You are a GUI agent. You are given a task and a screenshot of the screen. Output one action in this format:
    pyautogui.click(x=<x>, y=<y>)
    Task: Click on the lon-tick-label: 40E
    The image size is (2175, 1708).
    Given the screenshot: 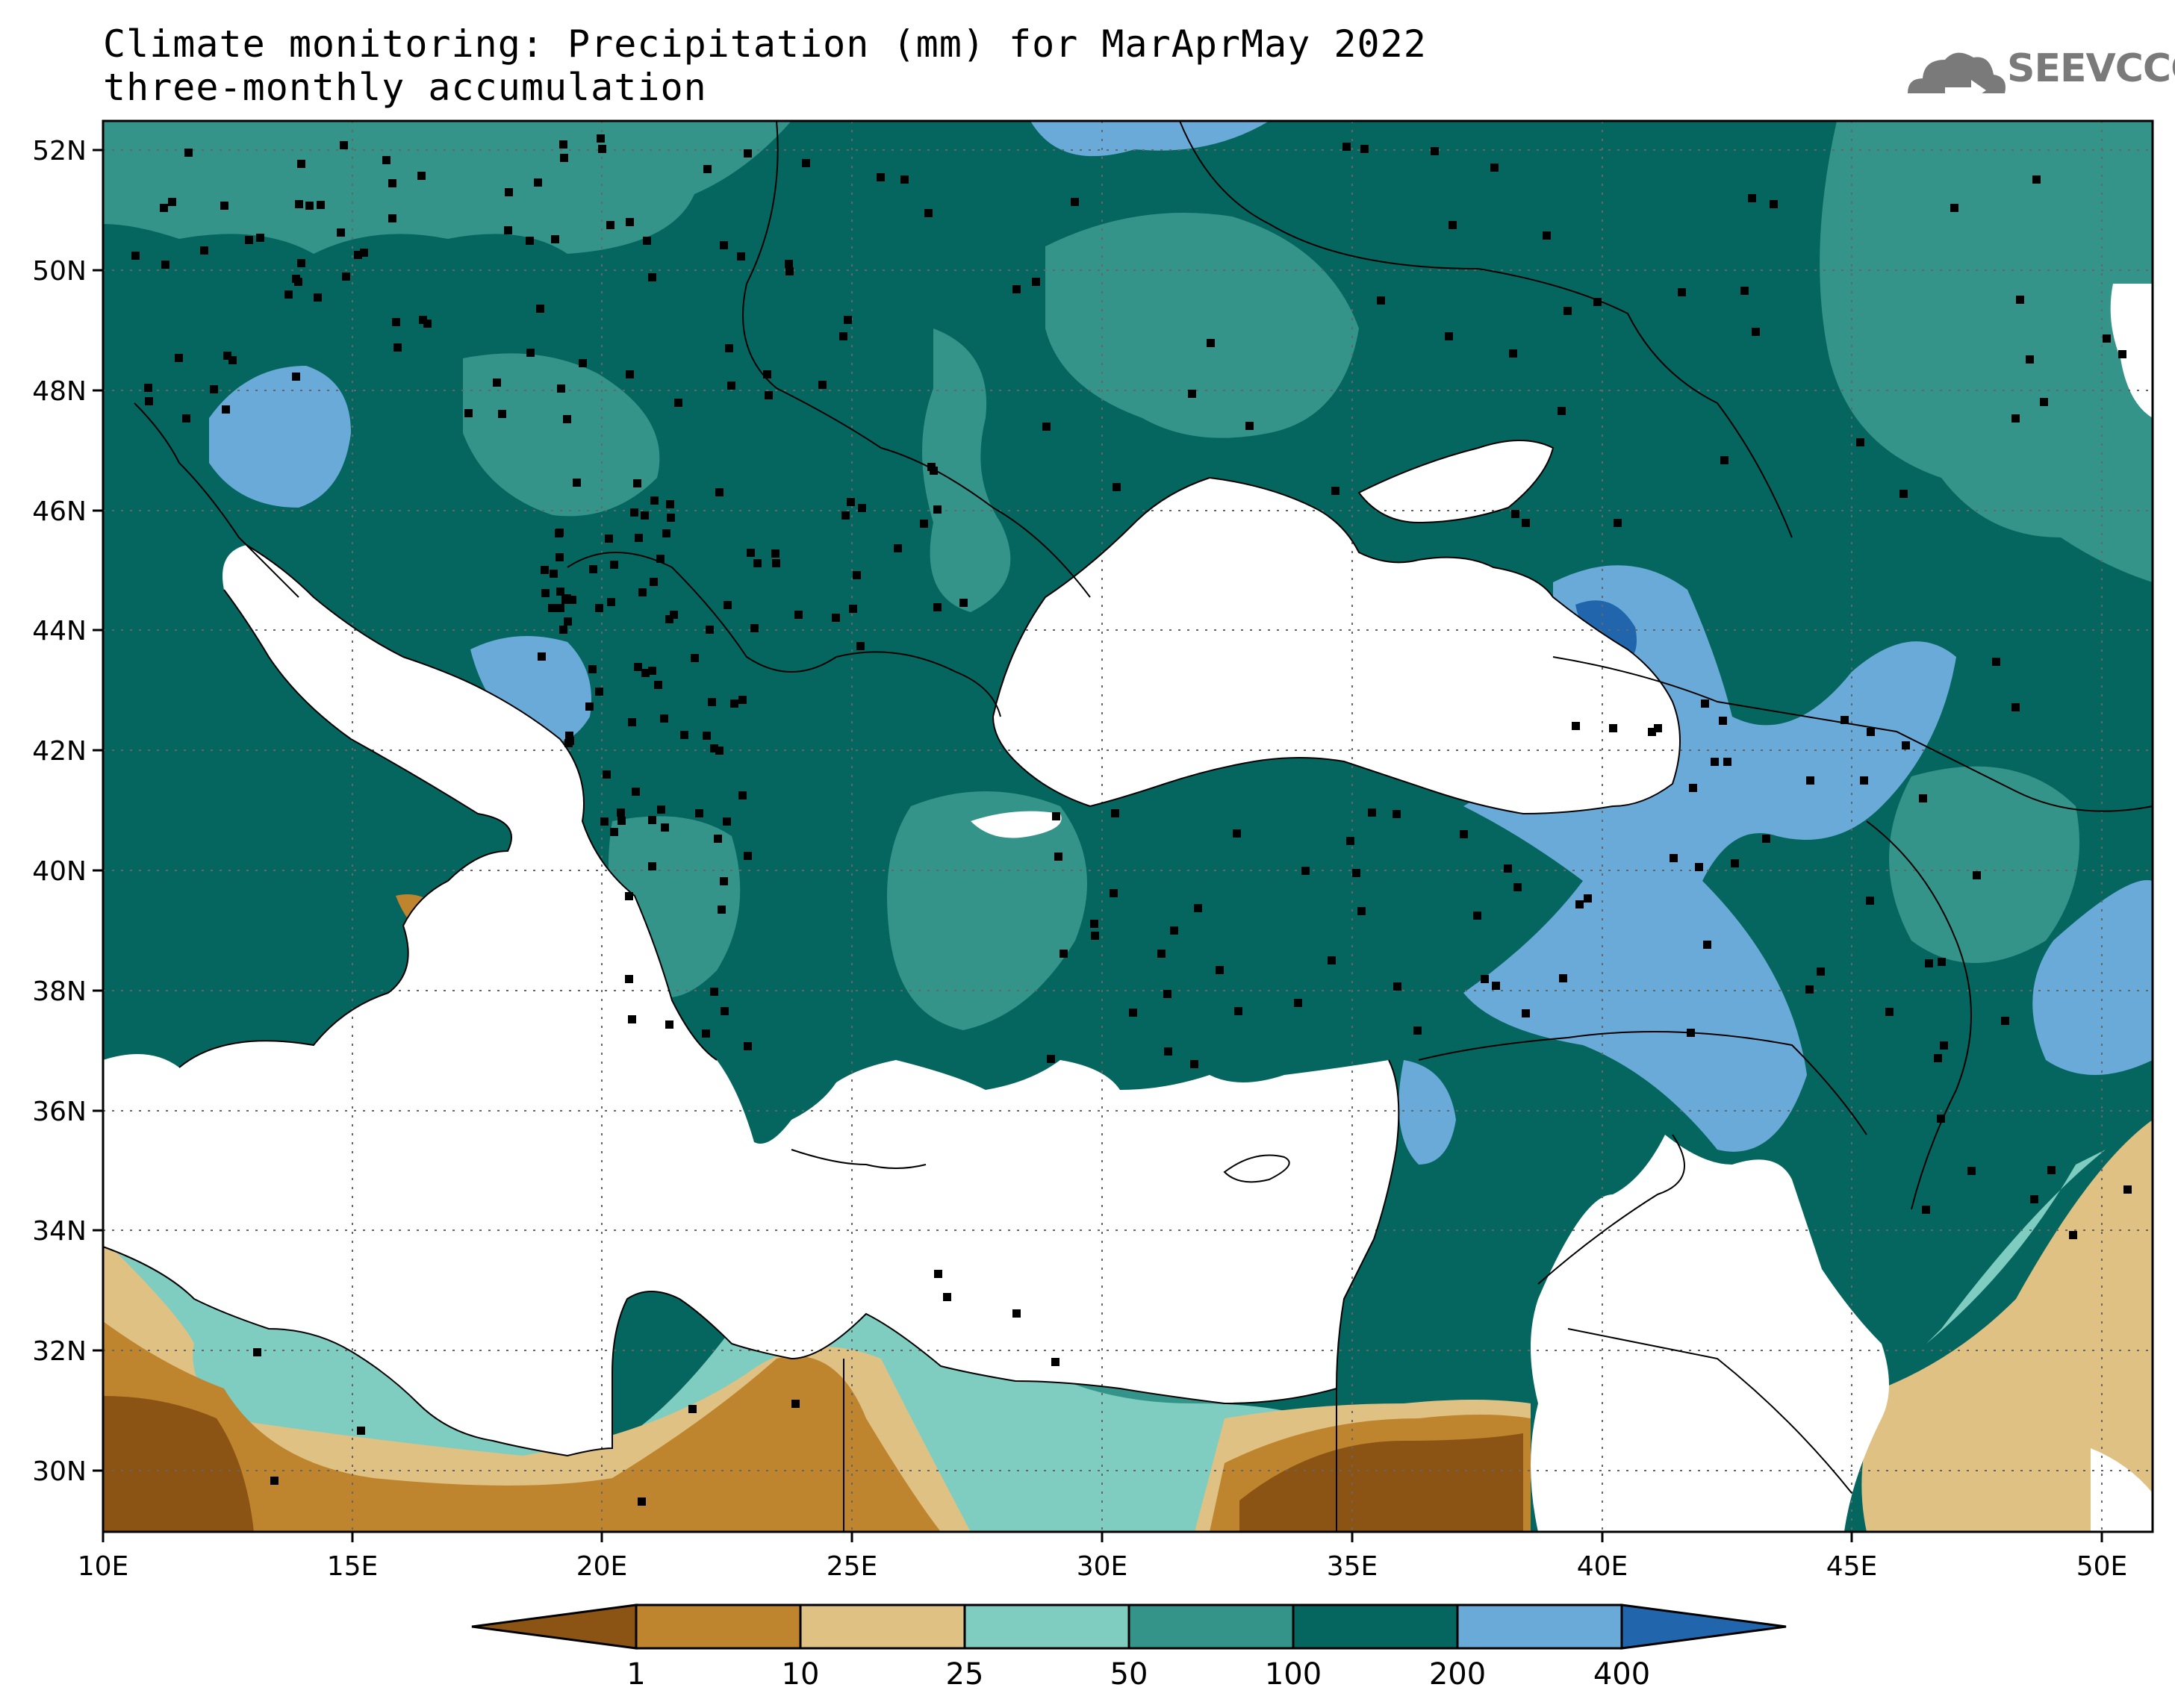 What is the action you would take?
    pyautogui.click(x=1602, y=1566)
    